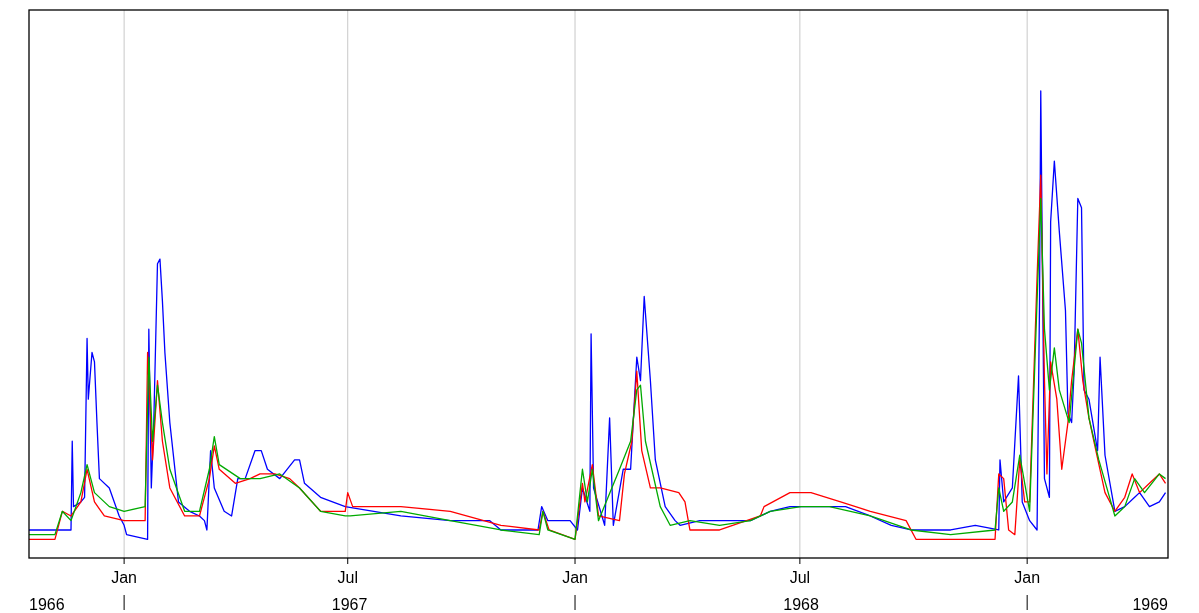 This screenshot has width=1199, height=613. What do you see at coordinates (349, 604) in the screenshot?
I see `text: 1967` at bounding box center [349, 604].